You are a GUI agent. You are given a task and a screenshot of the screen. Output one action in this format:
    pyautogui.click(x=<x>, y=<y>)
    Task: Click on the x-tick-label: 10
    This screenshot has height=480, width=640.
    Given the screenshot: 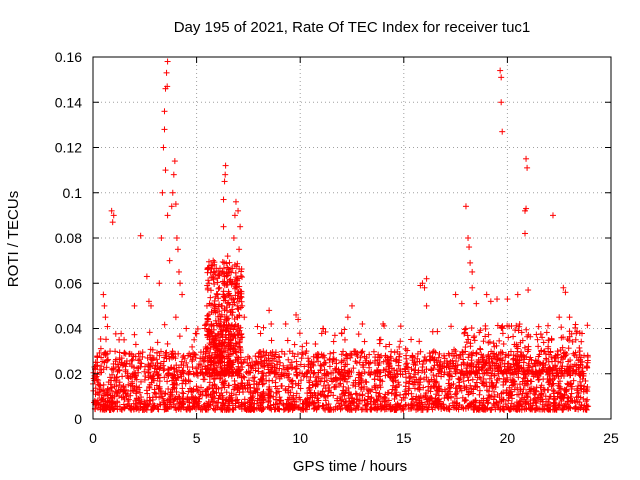 What is the action you would take?
    pyautogui.click(x=300, y=438)
    